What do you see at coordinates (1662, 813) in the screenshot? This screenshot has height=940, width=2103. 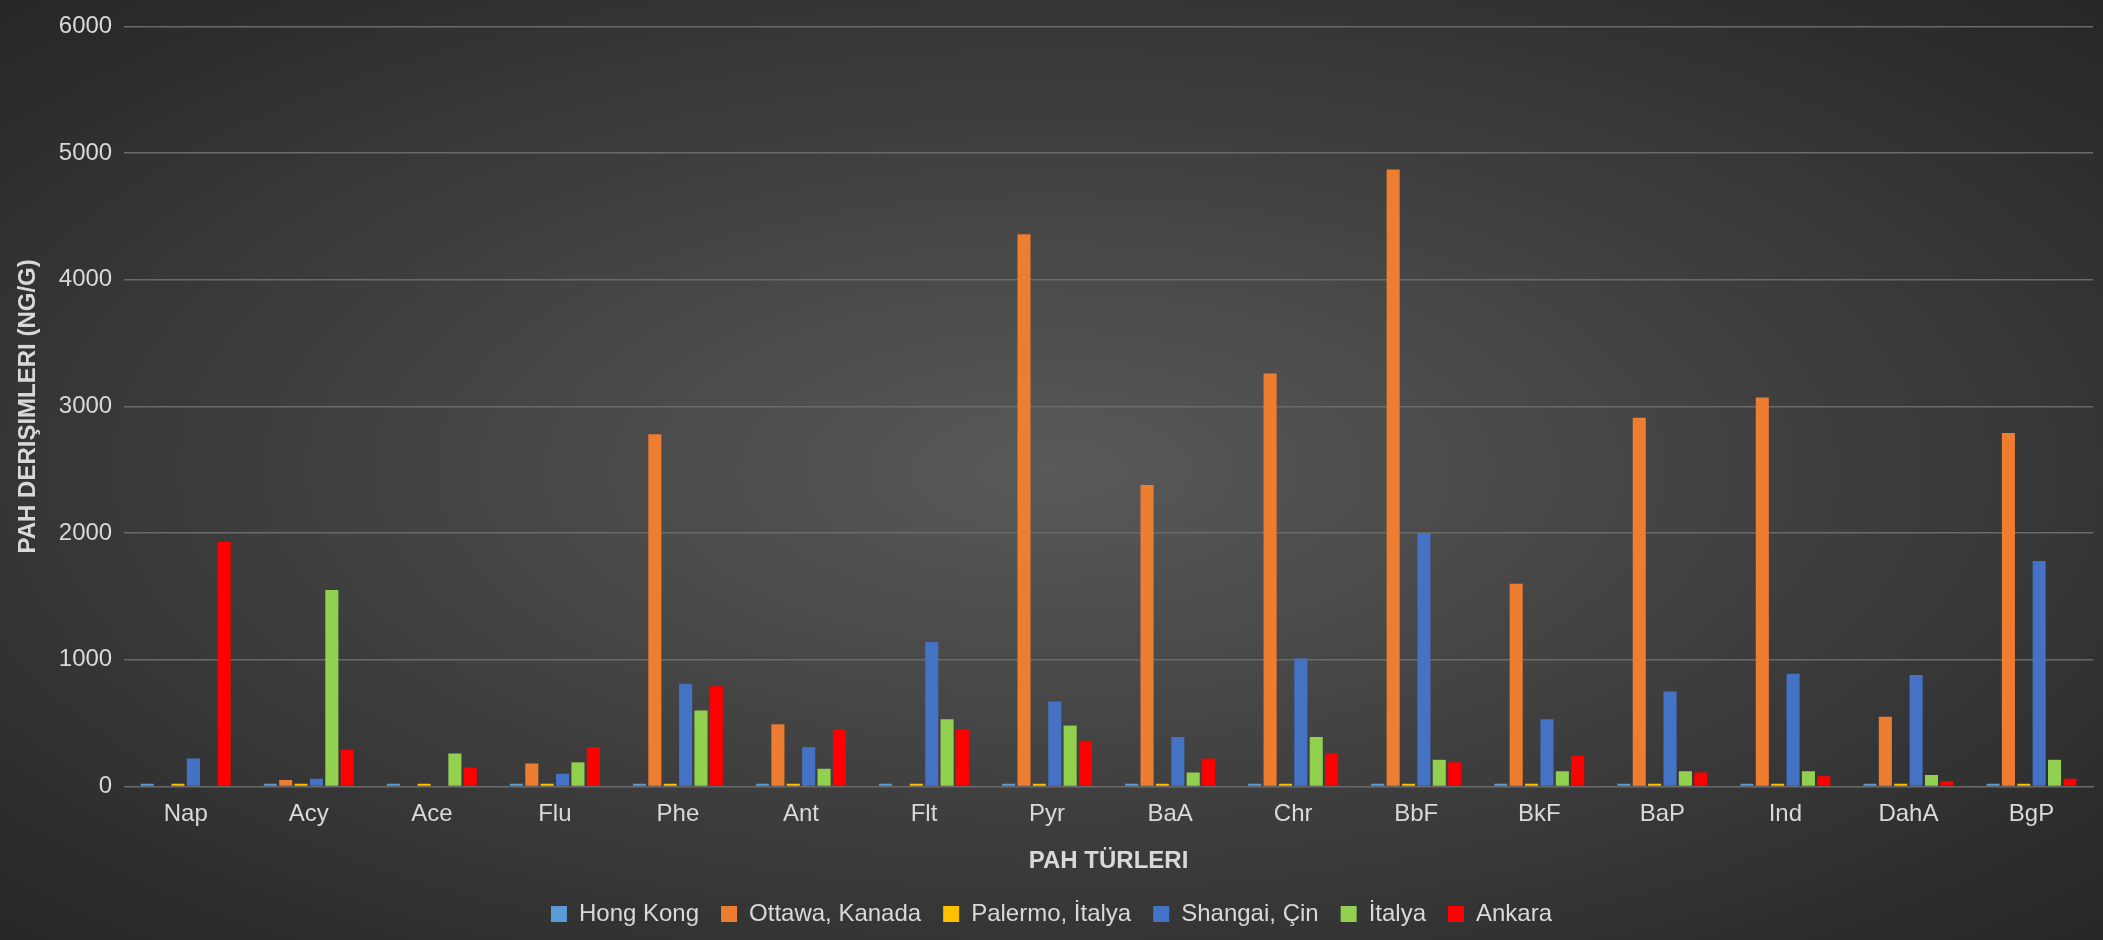 I see `x-tick-label: BaP` at bounding box center [1662, 813].